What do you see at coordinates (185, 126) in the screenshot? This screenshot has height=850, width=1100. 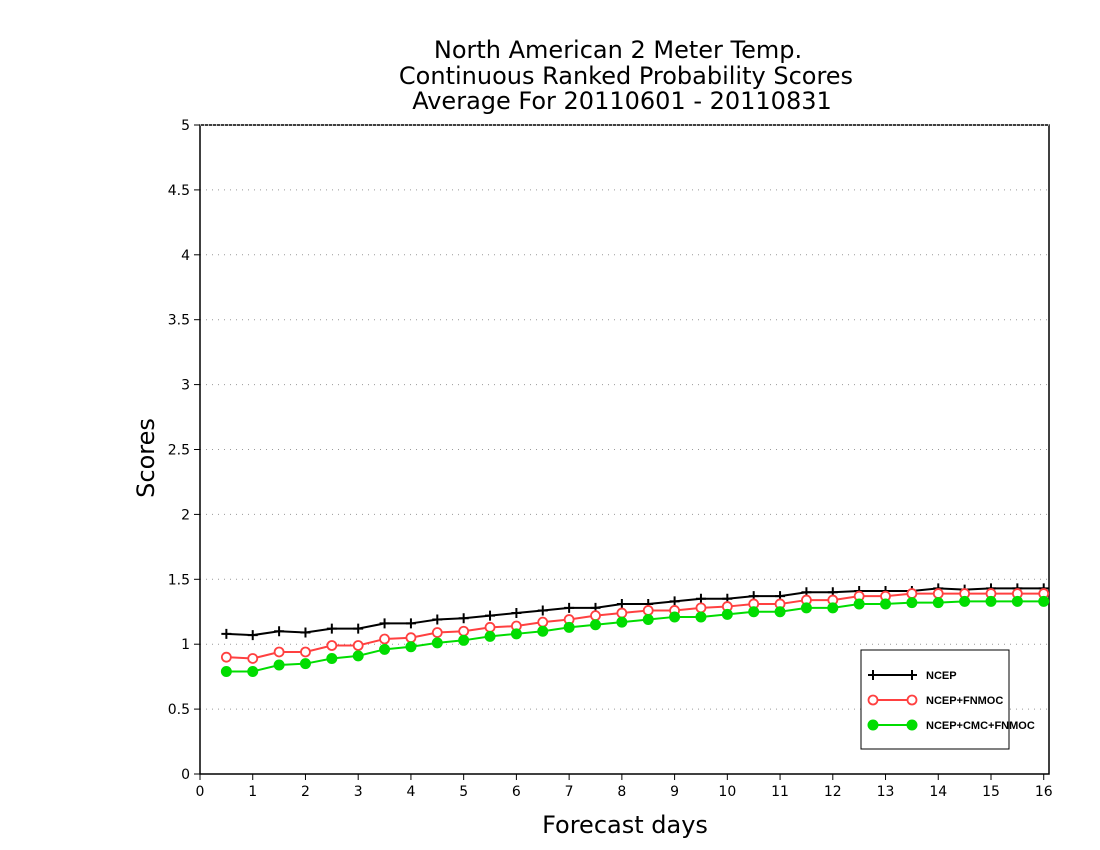 I see `y-tick-label: 5` at bounding box center [185, 126].